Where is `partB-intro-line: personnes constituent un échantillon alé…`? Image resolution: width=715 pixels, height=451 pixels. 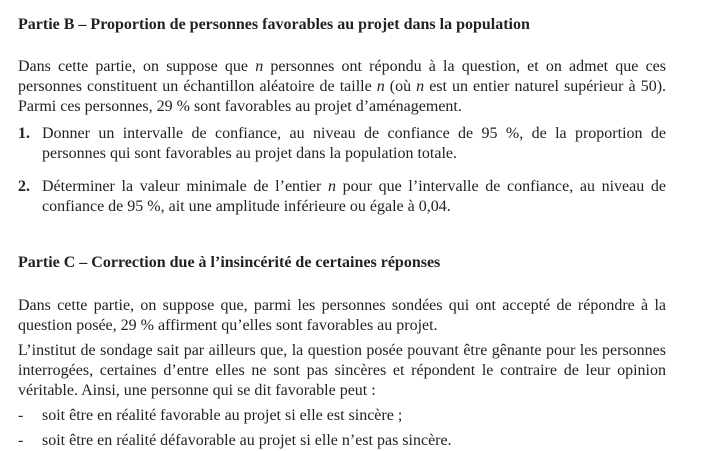
partB-intro-line: personnes constituent un échantillon alé… is located at coordinates (342, 87).